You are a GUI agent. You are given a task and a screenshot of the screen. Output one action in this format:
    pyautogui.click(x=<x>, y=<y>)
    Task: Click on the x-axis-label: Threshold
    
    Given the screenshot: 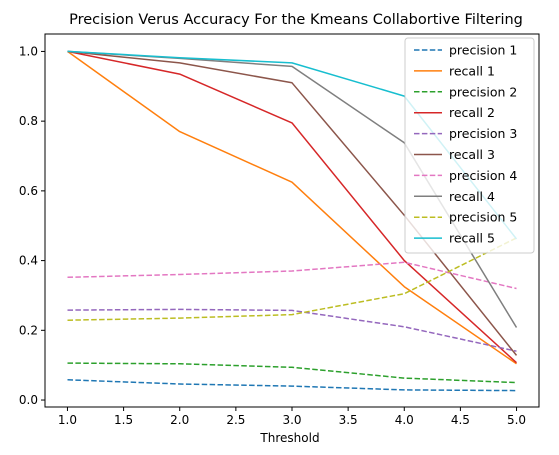 What is the action you would take?
    pyautogui.click(x=289, y=438)
    